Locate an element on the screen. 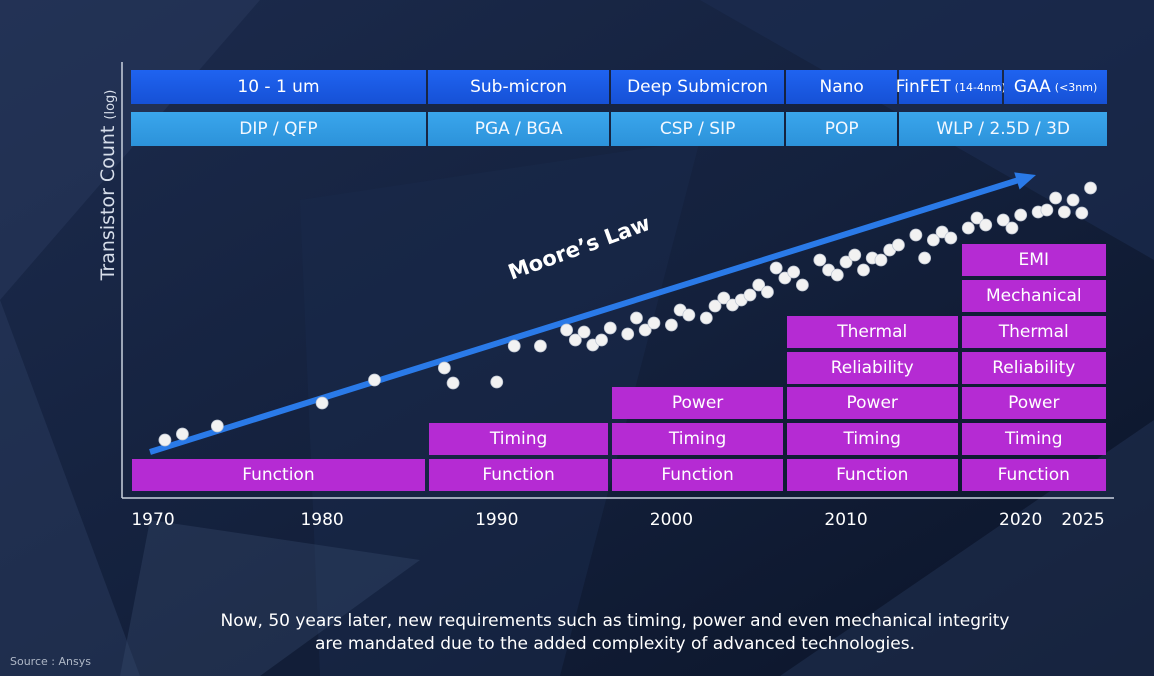  y-axis-label-suffix: (log) is located at coordinates (110, 104).